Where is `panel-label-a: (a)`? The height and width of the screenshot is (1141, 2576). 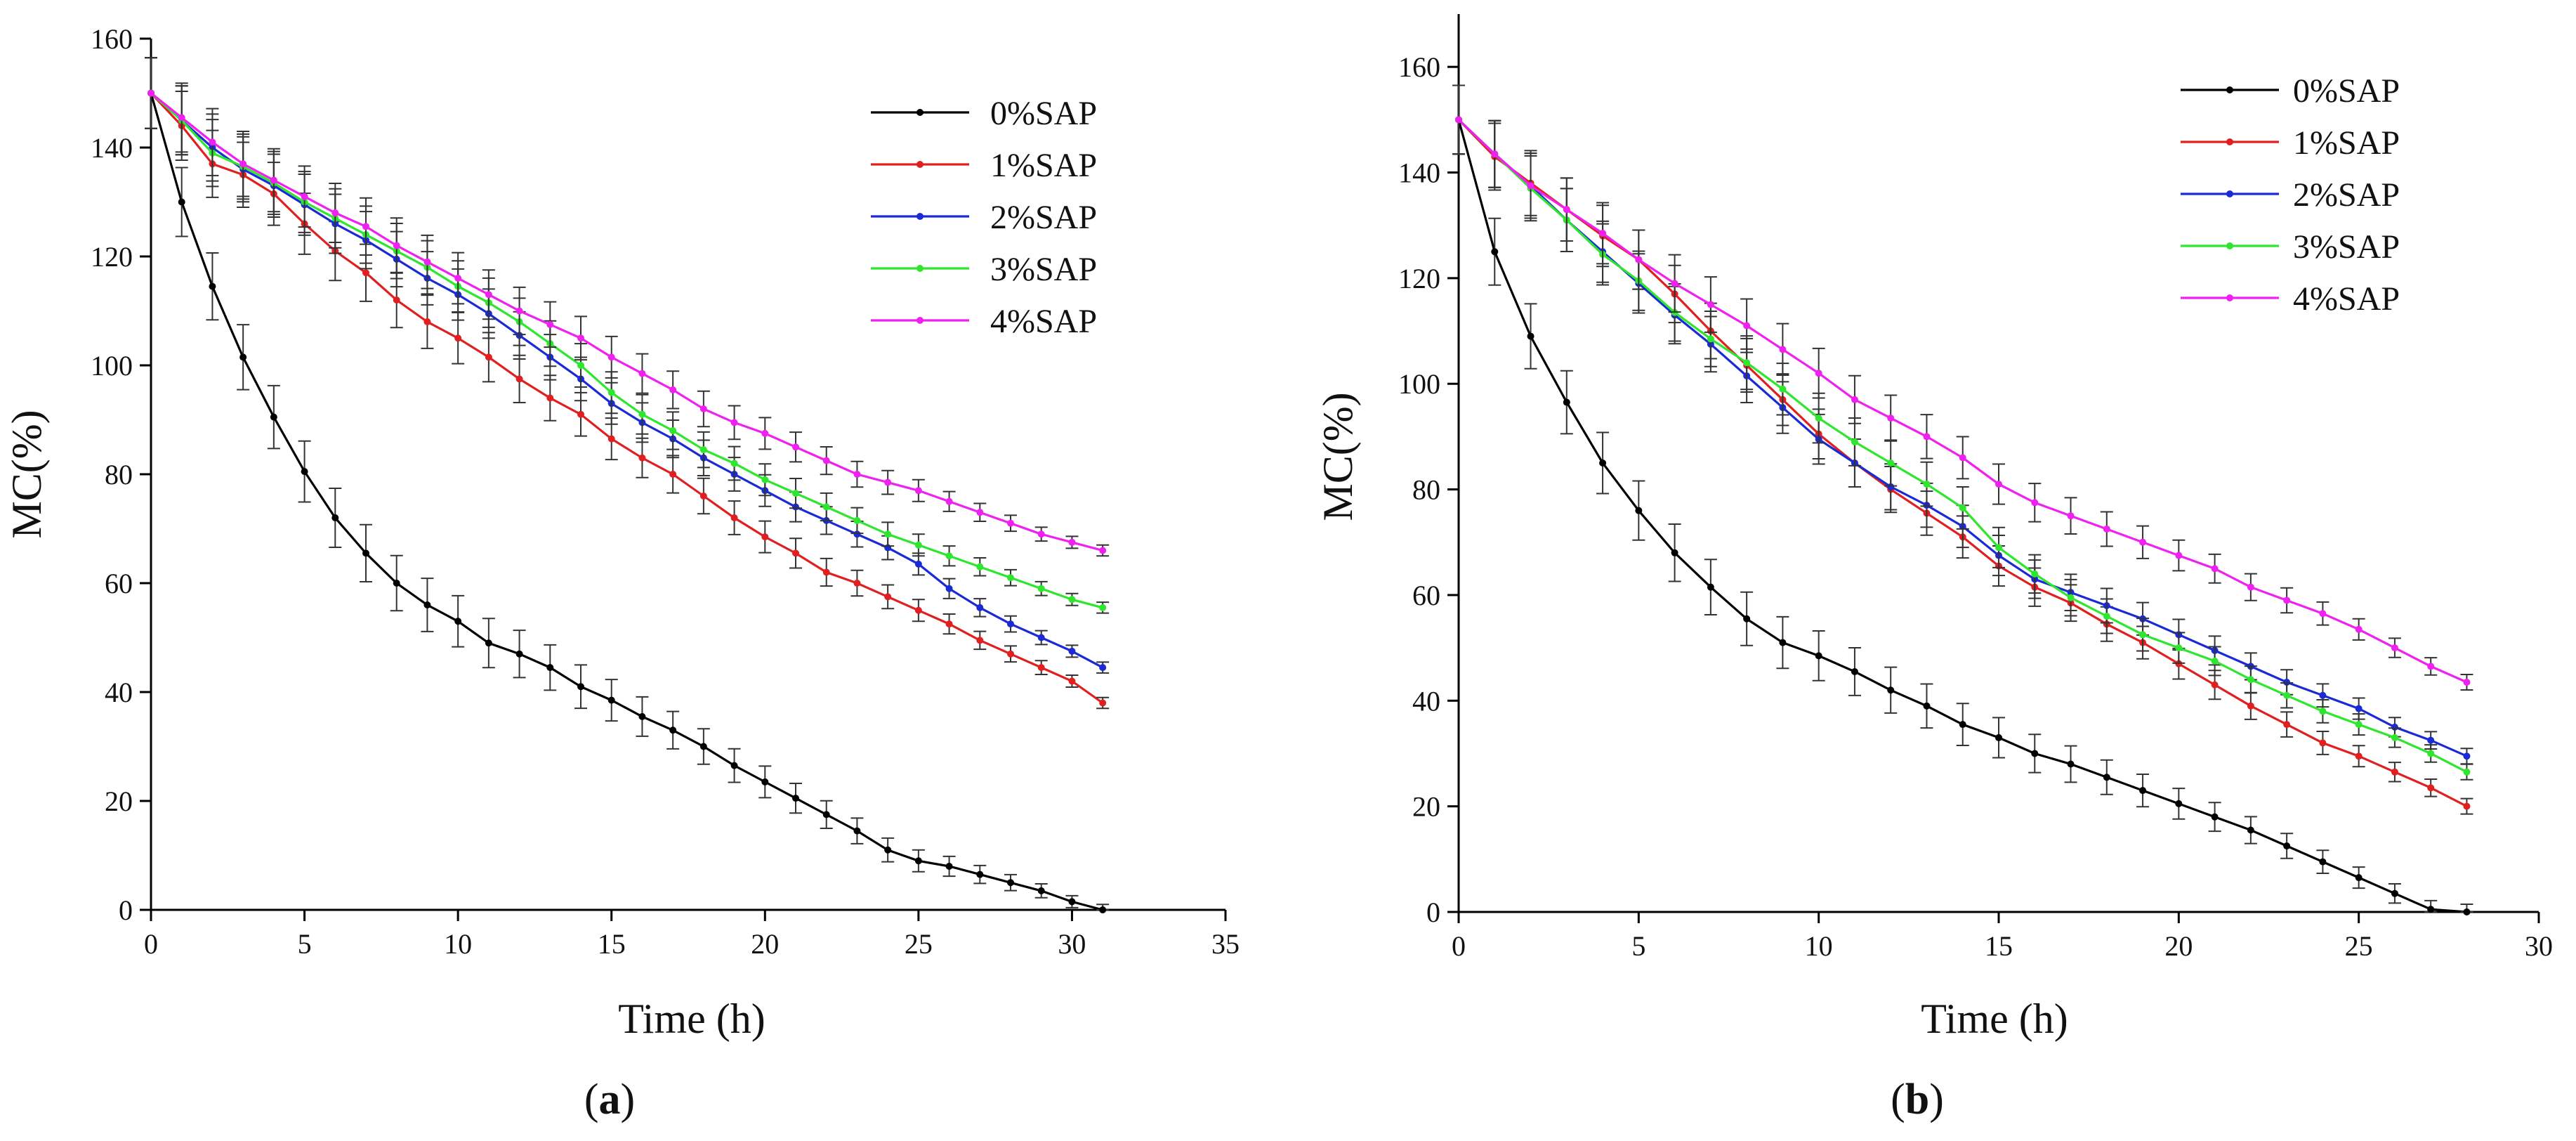
panel-label-a: (a) is located at coordinates (609, 1099).